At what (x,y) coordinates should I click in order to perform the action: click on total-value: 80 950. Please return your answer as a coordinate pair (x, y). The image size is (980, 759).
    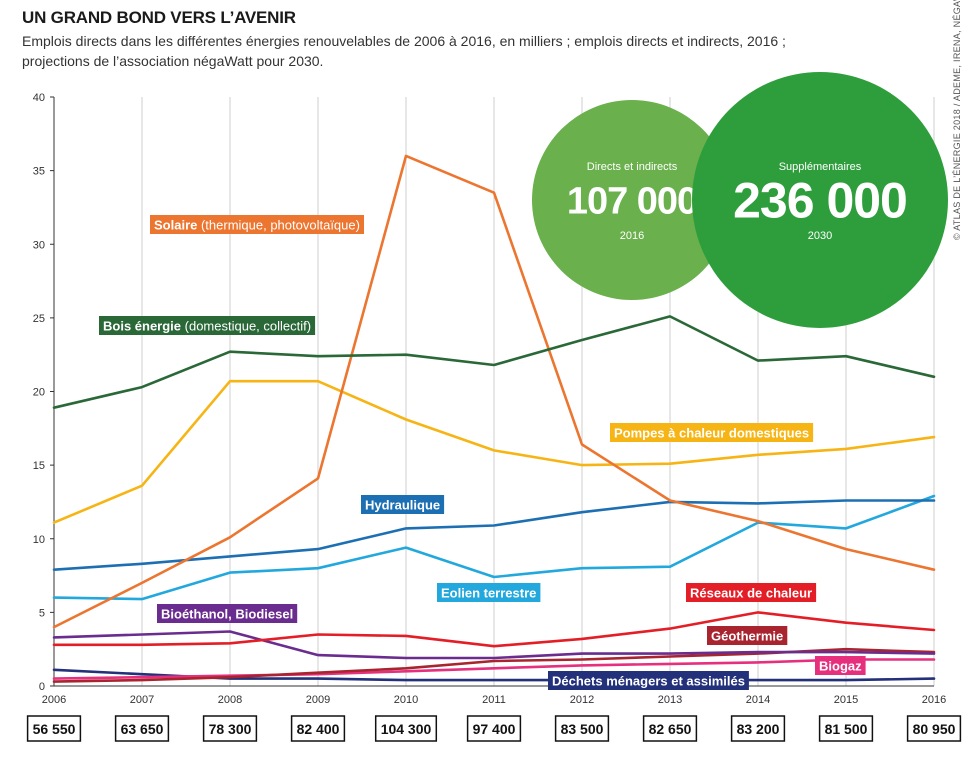
    Looking at the image, I should click on (934, 729).